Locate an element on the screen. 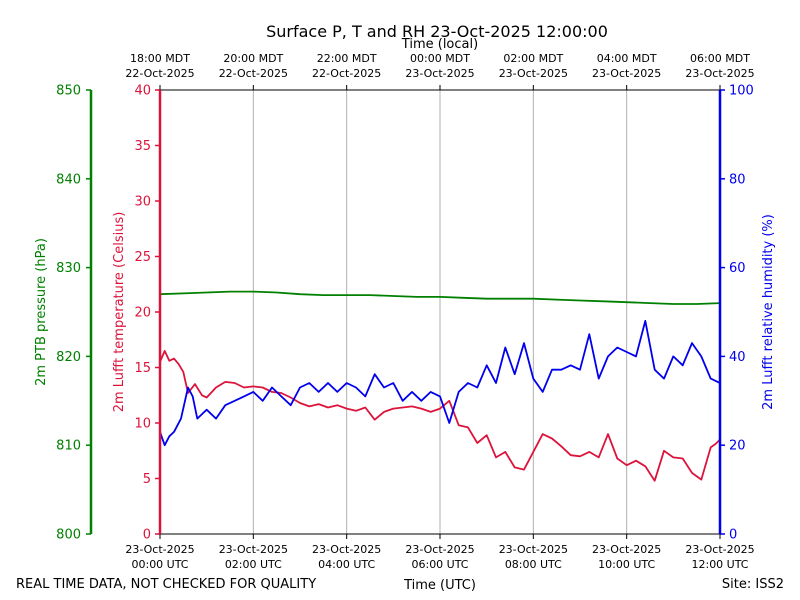 This screenshot has height=600, width=800. top-tick-time: 04:00 MDT is located at coordinates (627, 58).